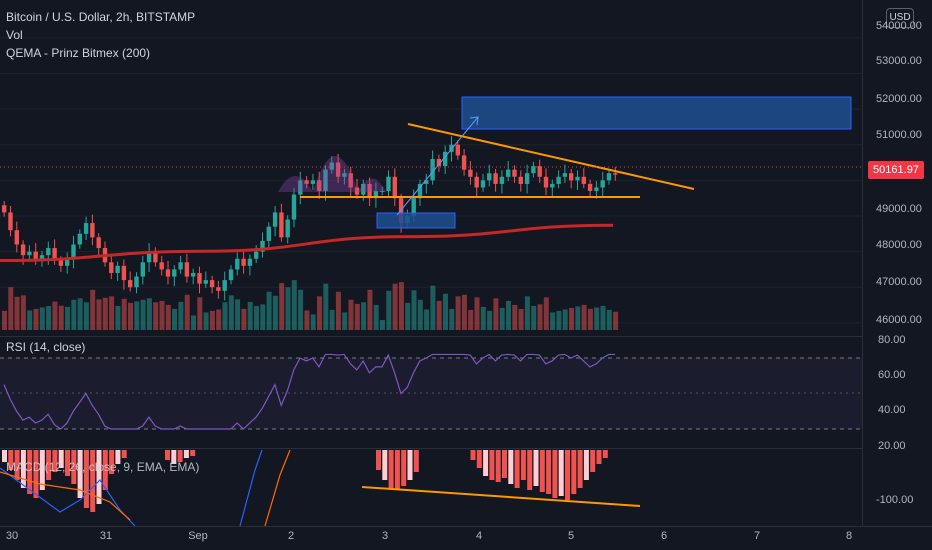 The image size is (932, 550). Describe the element at coordinates (501, 496) in the screenshot. I see `macd-divergence-line` at that location.